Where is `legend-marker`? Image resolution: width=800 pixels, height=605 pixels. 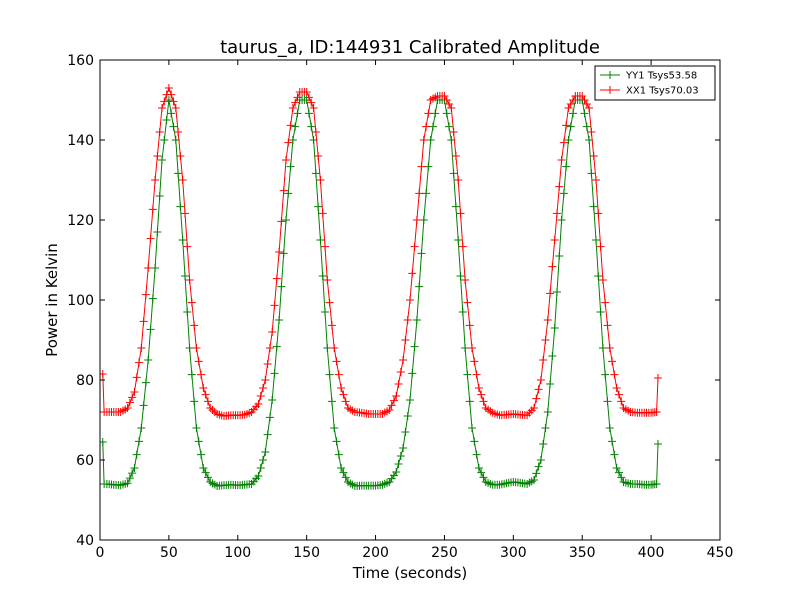 legend-marker is located at coordinates (610, 75).